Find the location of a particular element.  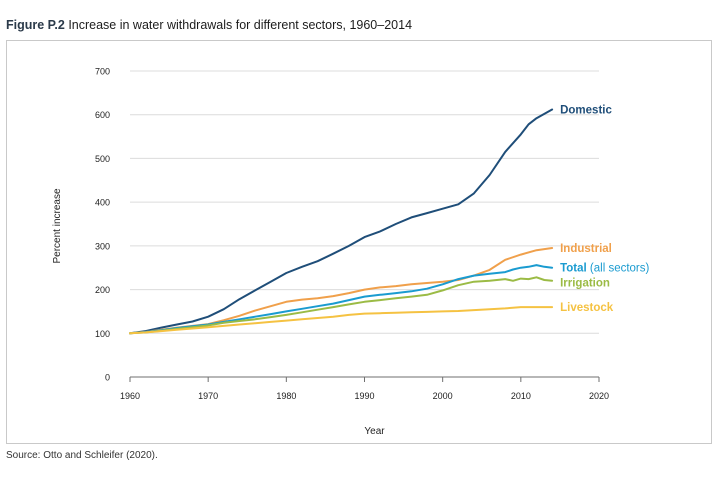

series-label-name: Irrigation is located at coordinates (585, 284).